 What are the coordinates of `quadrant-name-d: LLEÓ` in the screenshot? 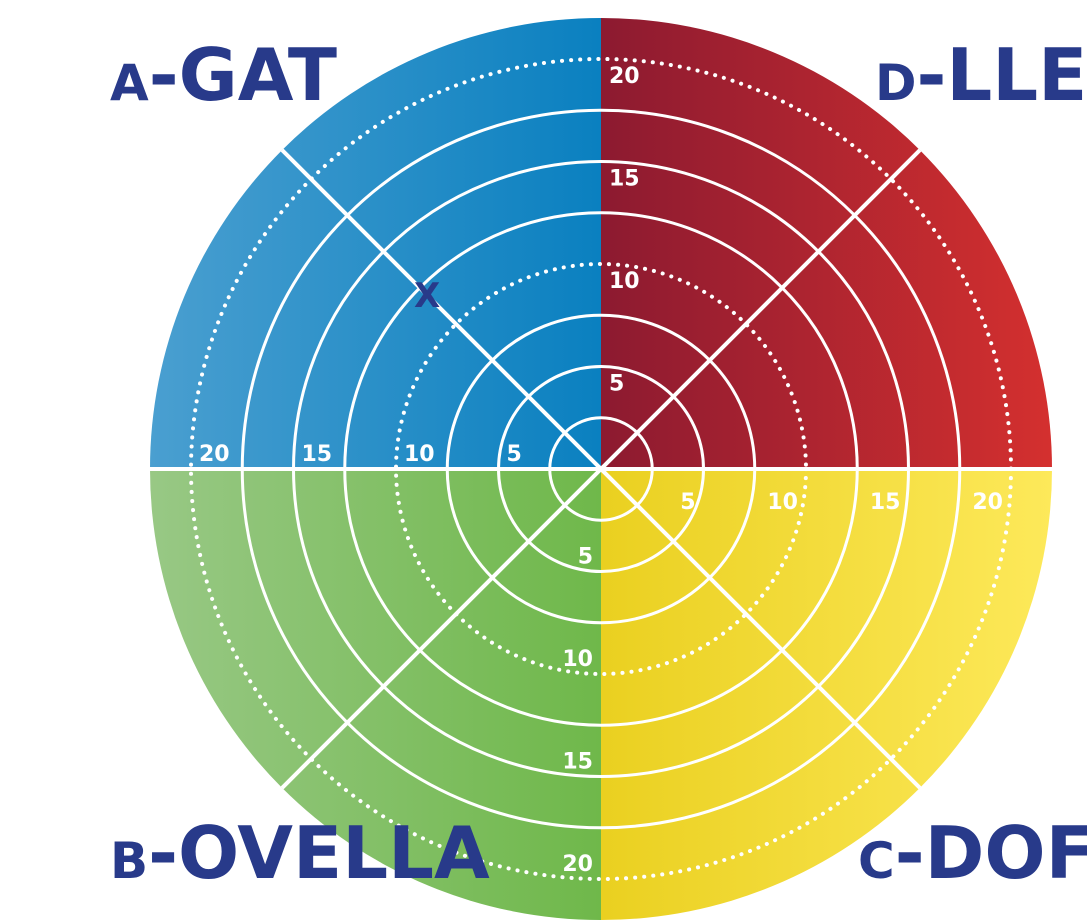 It's located at (1016, 75).